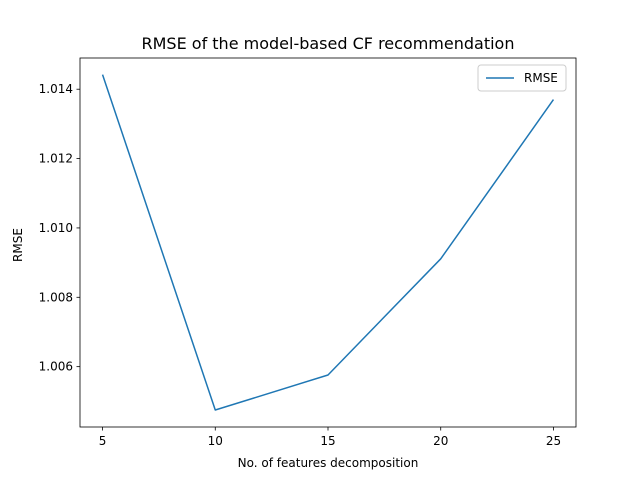 Image resolution: width=640 pixels, height=480 pixels. What do you see at coordinates (18, 245) in the screenshot?
I see `y-axis-label: RMSE` at bounding box center [18, 245].